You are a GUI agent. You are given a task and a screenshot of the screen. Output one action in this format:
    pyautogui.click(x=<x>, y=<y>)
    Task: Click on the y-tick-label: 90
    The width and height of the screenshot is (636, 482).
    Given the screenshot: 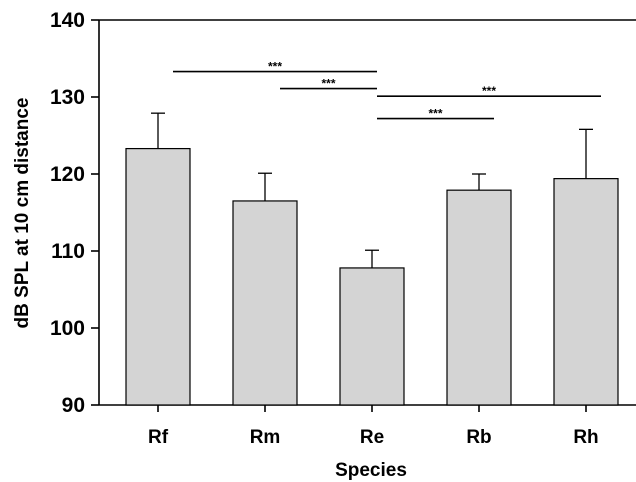 What is the action you would take?
    pyautogui.click(x=73, y=405)
    